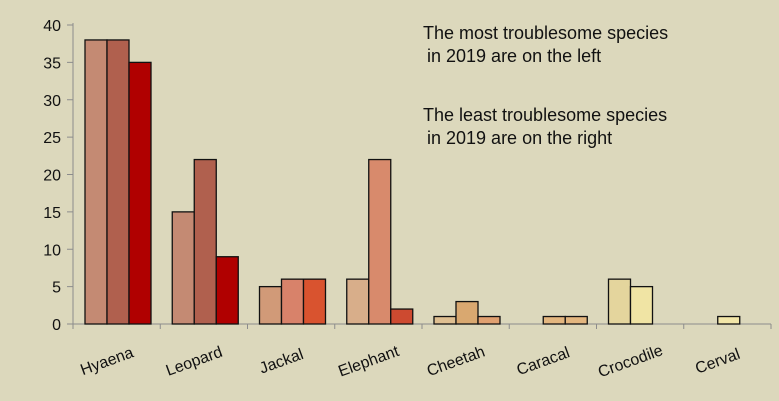  Describe the element at coordinates (514, 56) in the screenshot. I see `annotation-line: in 2019 are on the left` at that location.